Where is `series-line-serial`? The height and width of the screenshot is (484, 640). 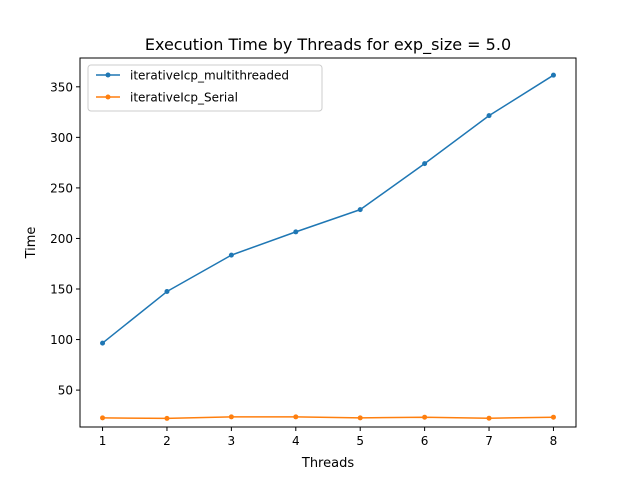 series-line-serial is located at coordinates (328, 418).